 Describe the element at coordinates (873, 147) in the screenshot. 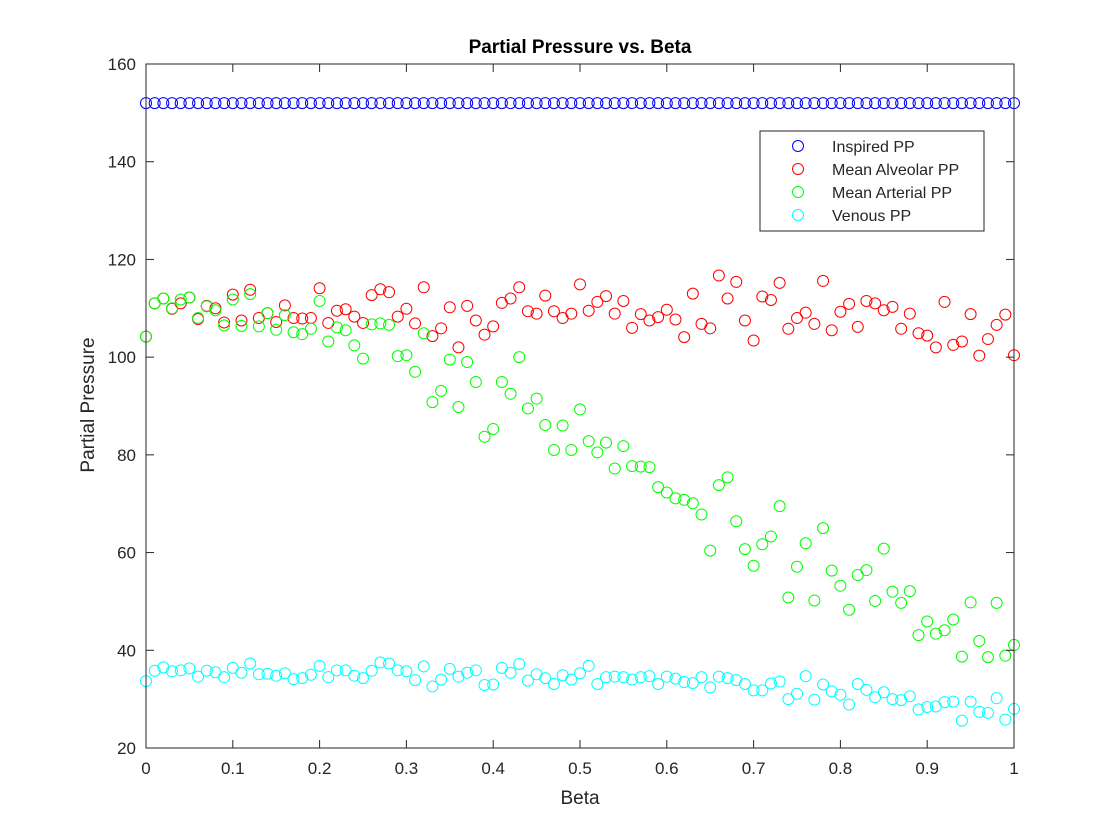

I see `legend-label: Inspired PP` at that location.